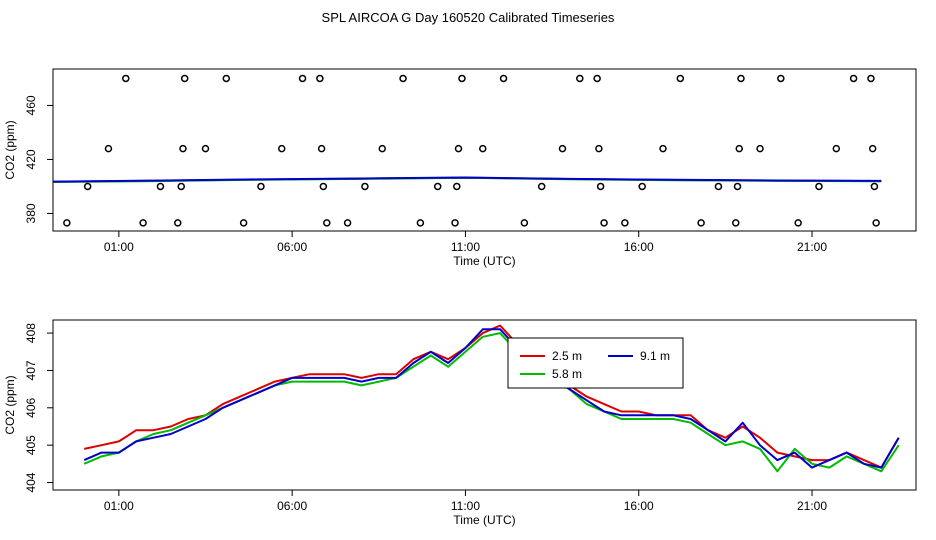 The width and height of the screenshot is (936, 540). I want to click on legend-box, so click(595, 363).